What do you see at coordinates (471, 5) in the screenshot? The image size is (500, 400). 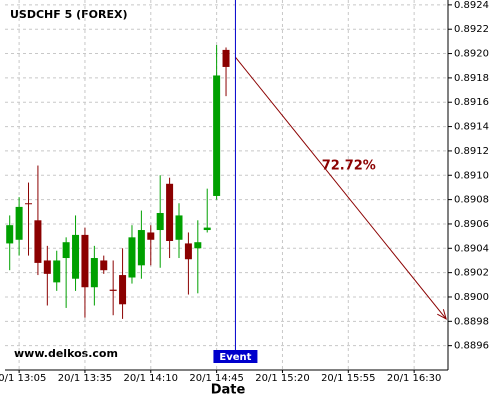 I see `y-tick-label: 0.8924` at bounding box center [471, 5].